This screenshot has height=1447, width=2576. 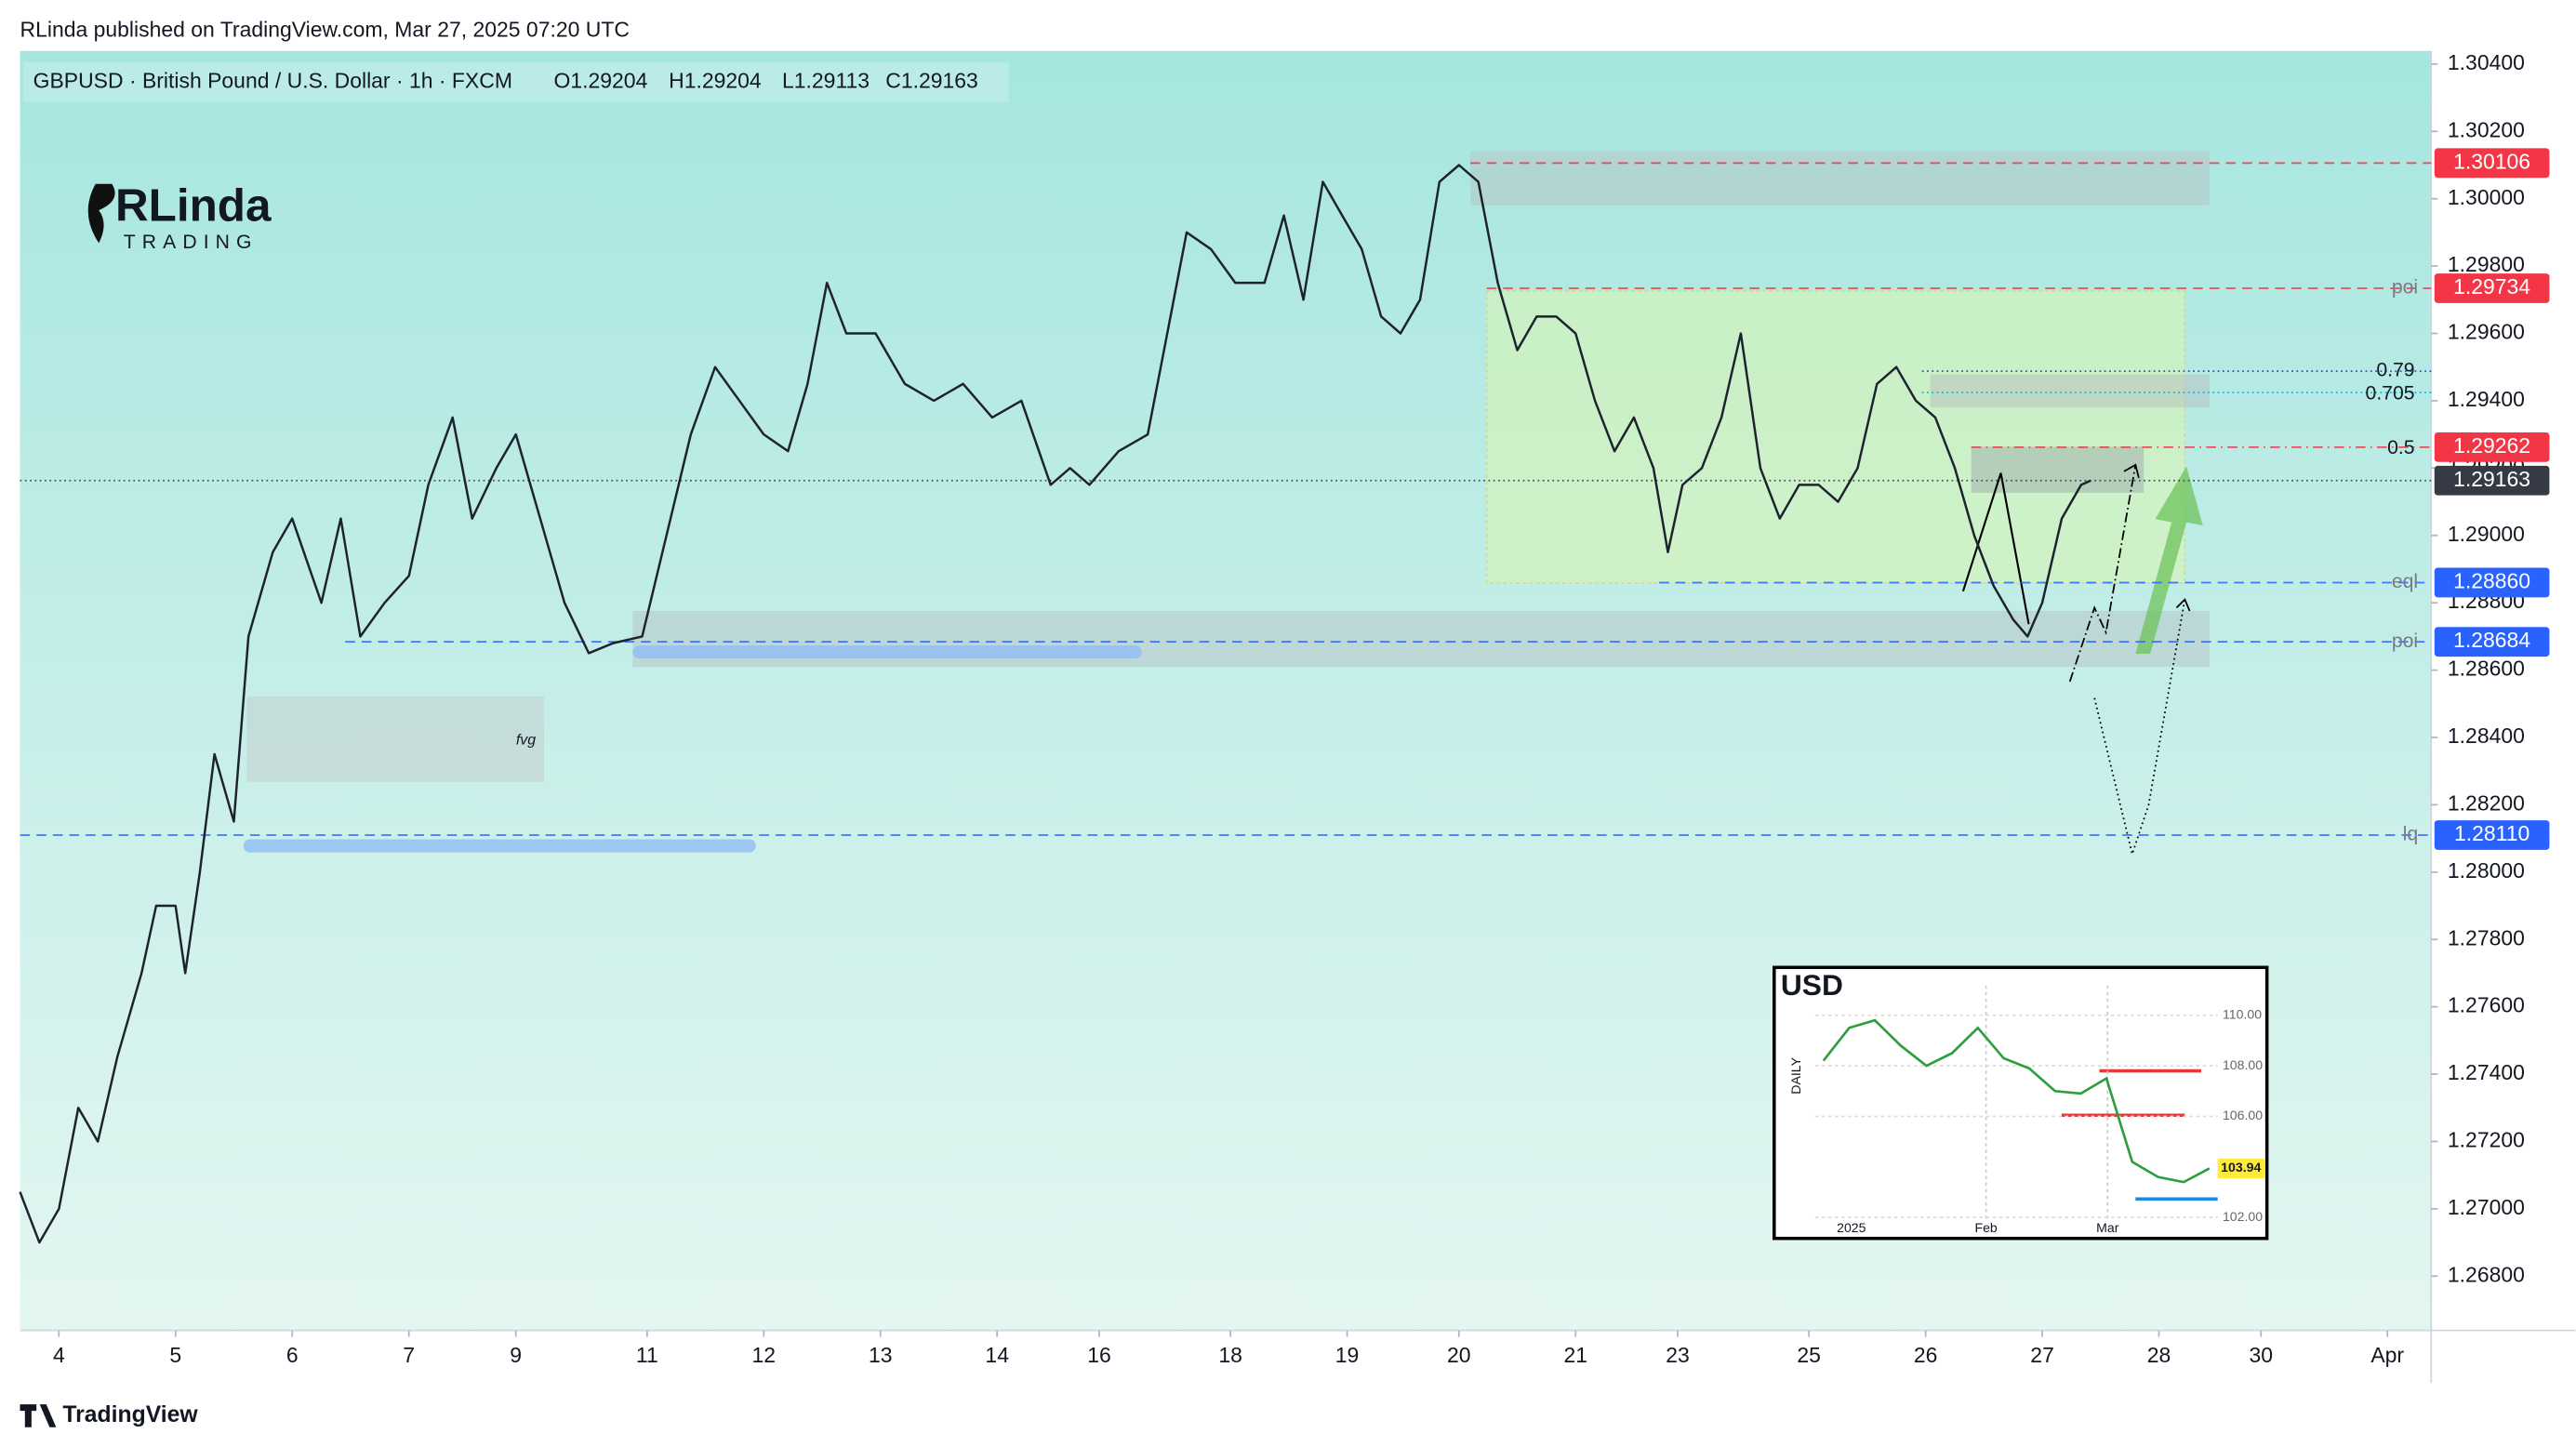 What do you see at coordinates (1835, 436) in the screenshot?
I see `range-box` at bounding box center [1835, 436].